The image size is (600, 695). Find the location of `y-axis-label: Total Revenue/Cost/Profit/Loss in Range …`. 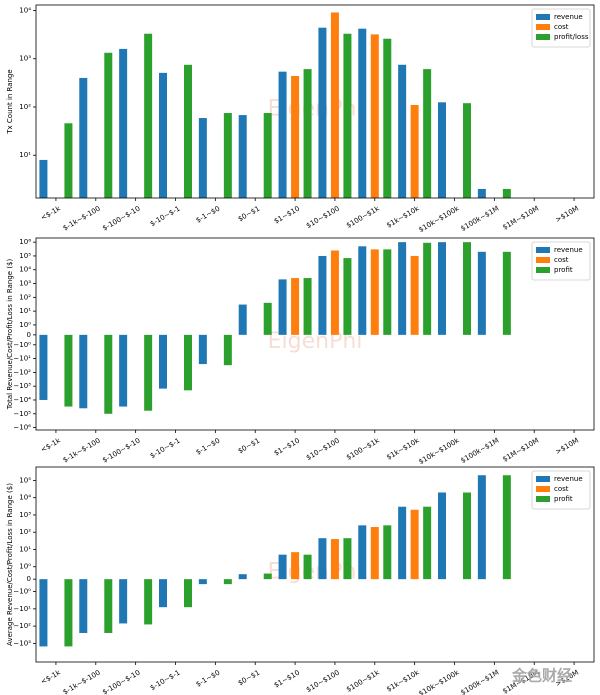

y-axis-label: Total Revenue/Cost/Profit/Loss in Range … is located at coordinates (10, 334).